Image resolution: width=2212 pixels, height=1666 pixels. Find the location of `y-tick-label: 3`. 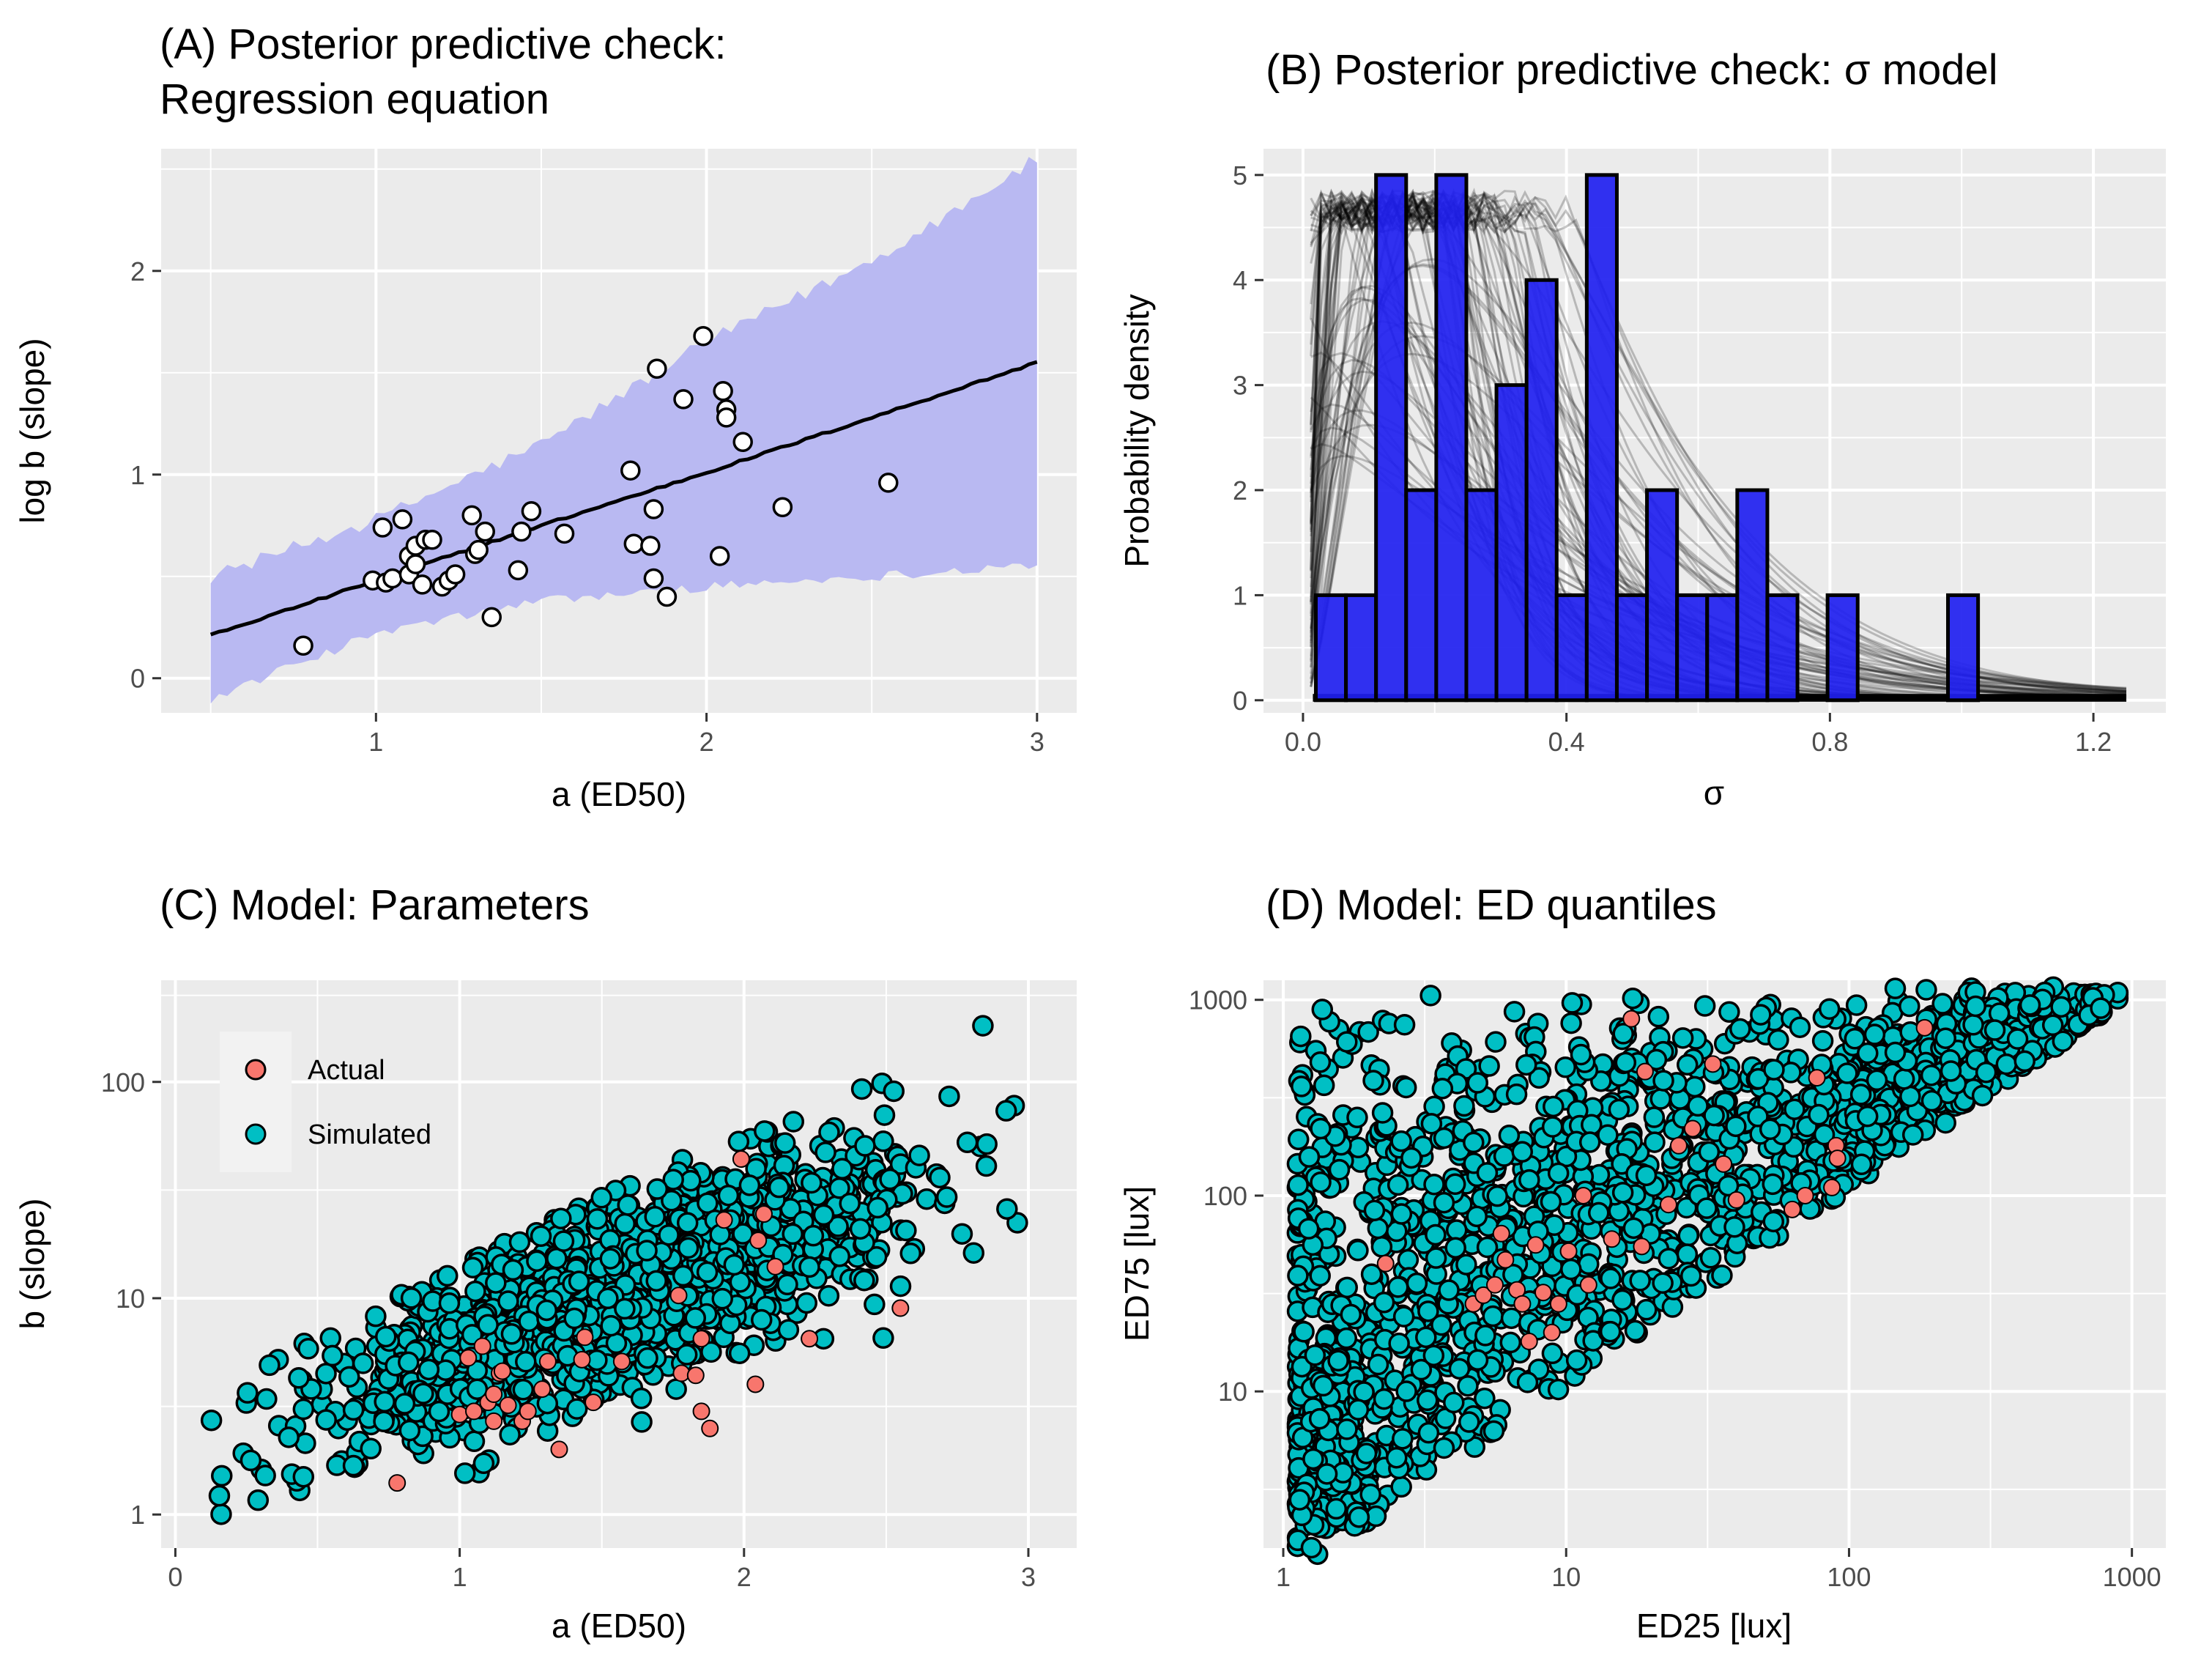

y-tick-label: 3 is located at coordinates (1240, 386).